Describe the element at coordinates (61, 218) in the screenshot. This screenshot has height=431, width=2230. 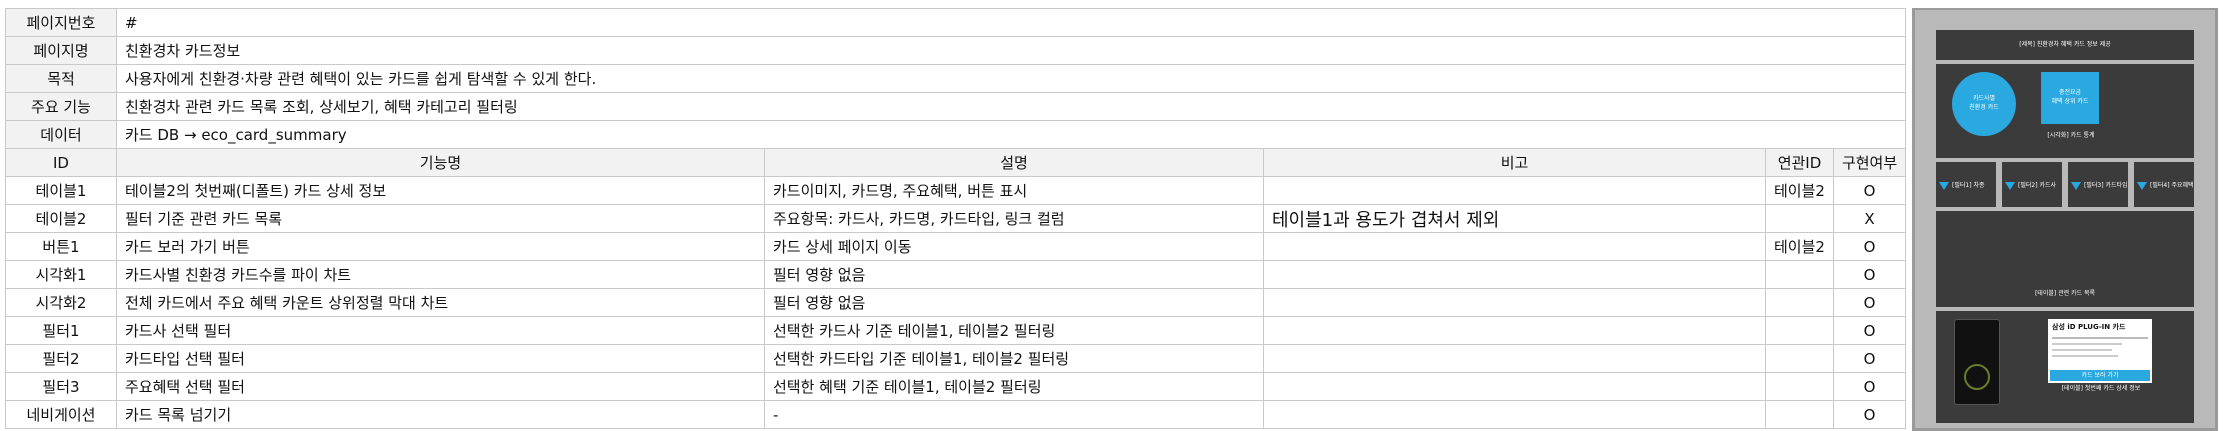
I see `cell-id: 테이블2` at that location.